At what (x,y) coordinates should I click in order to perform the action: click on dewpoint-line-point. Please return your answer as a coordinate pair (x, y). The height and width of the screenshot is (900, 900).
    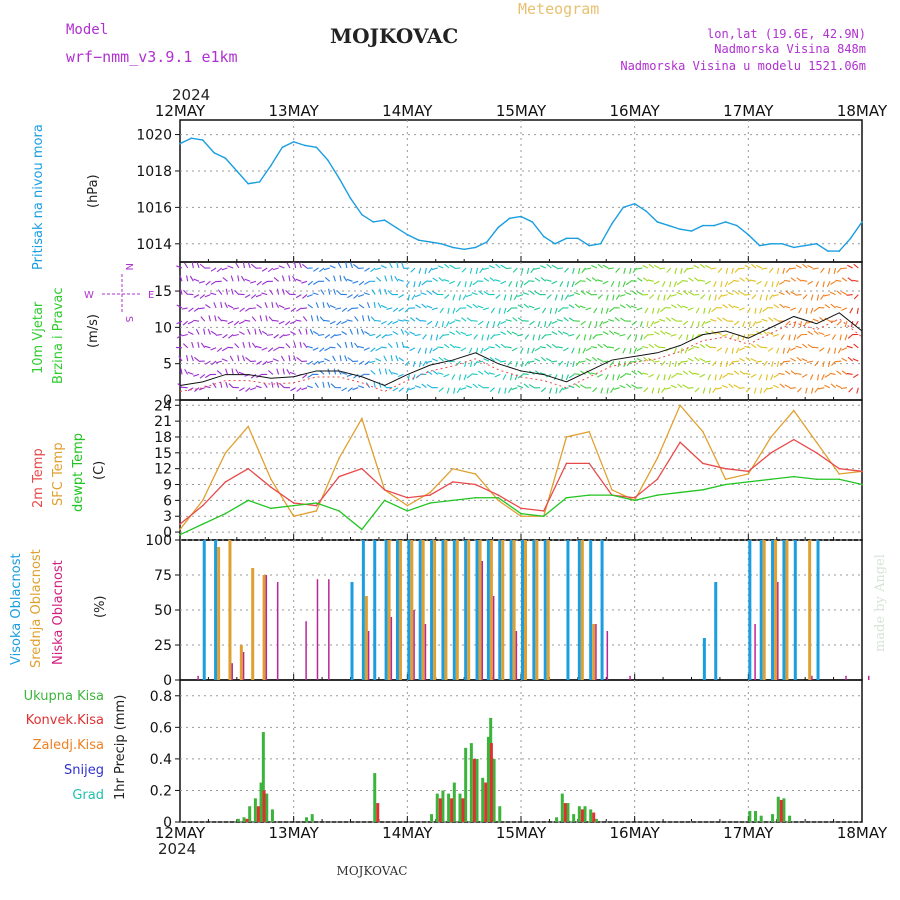
    Looking at the image, I should click on (384, 500).